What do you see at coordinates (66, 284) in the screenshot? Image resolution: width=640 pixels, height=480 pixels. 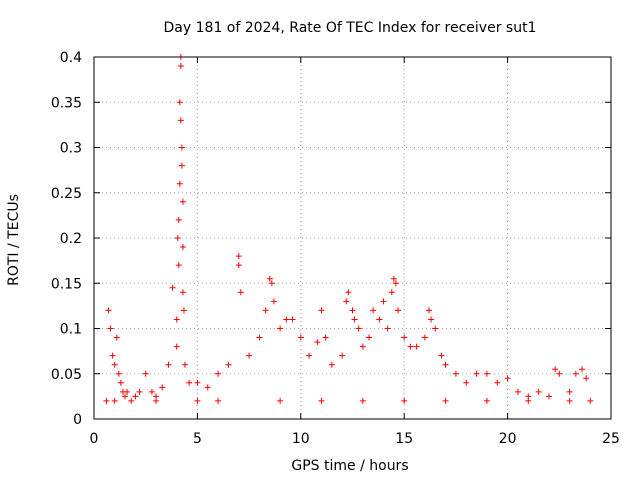 I see `y-tick-label: 0.15` at bounding box center [66, 284].